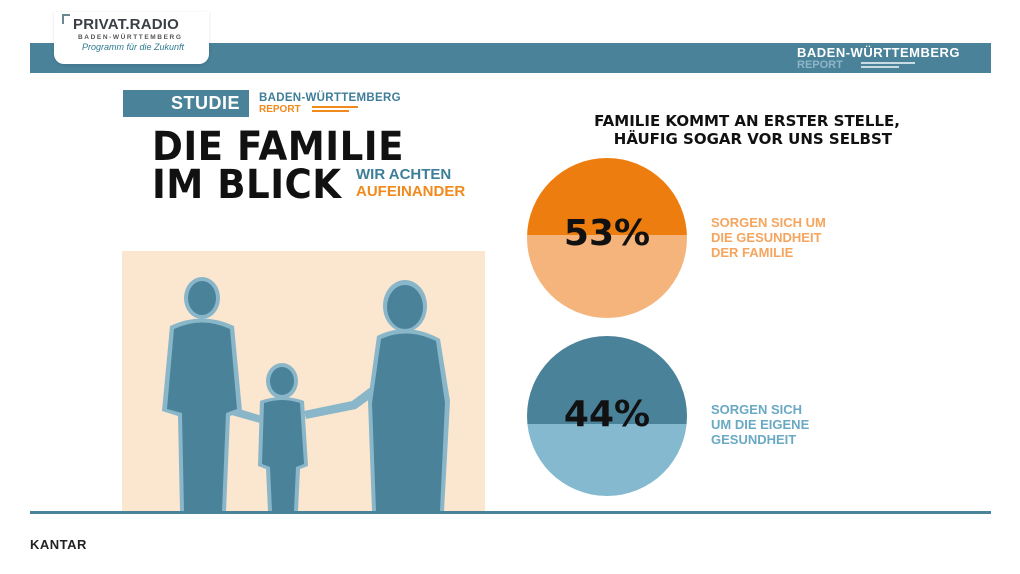 The width and height of the screenshot is (1020, 574). Describe the element at coordinates (510, 512) in the screenshot. I see `bottom-divider` at that location.